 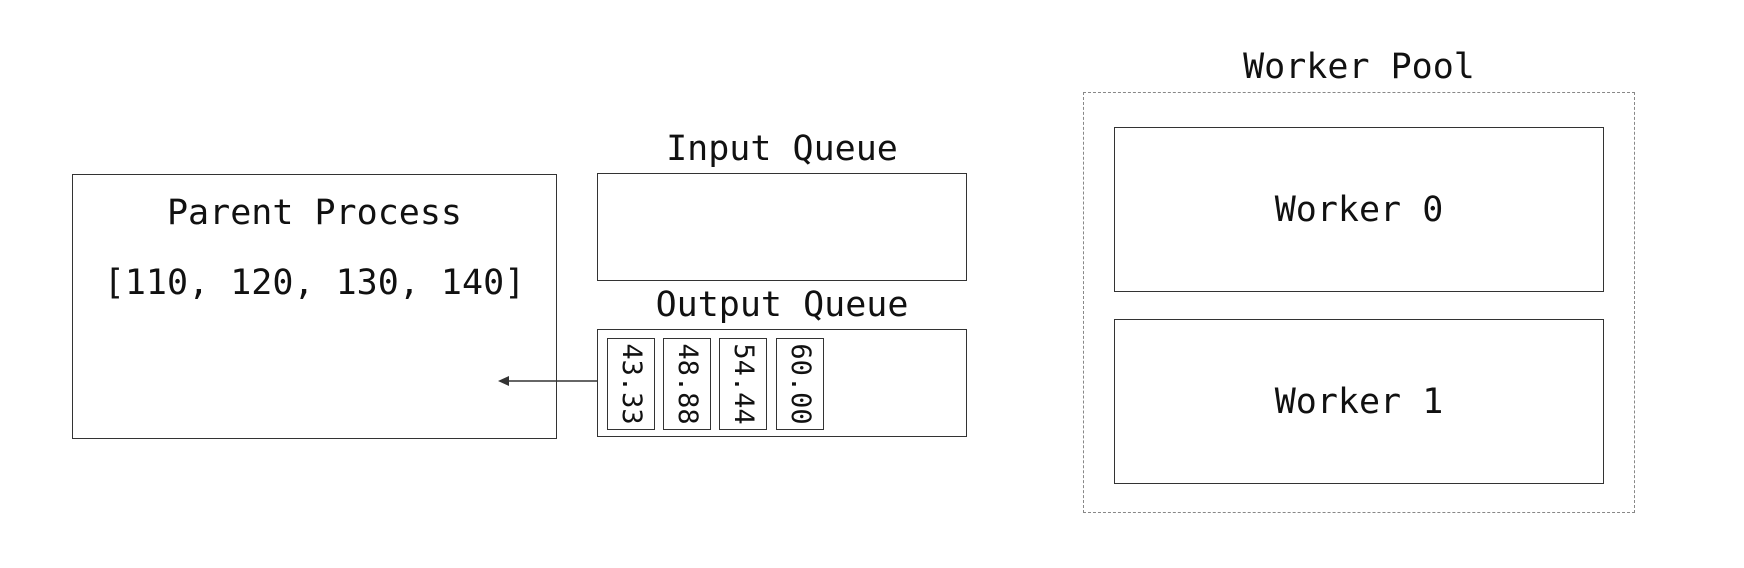 What do you see at coordinates (782, 227) in the screenshot?
I see `input-queue-box` at bounding box center [782, 227].